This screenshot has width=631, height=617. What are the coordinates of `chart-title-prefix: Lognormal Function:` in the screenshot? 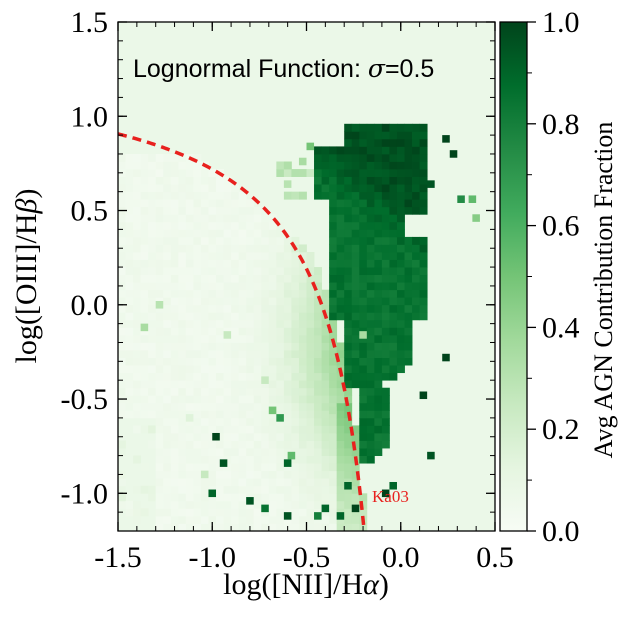 It's located at (250, 69).